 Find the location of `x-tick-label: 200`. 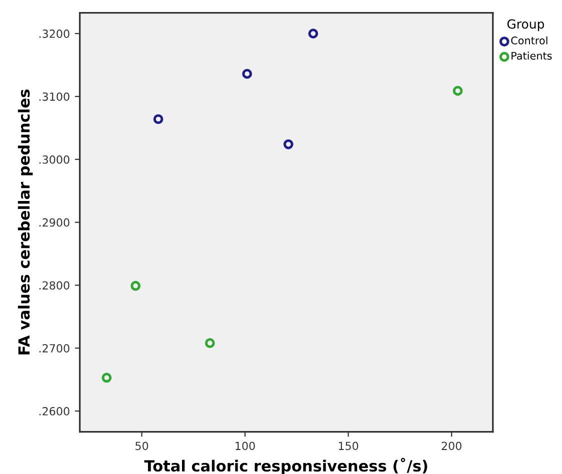

x-tick-label: 200 is located at coordinates (452, 446).